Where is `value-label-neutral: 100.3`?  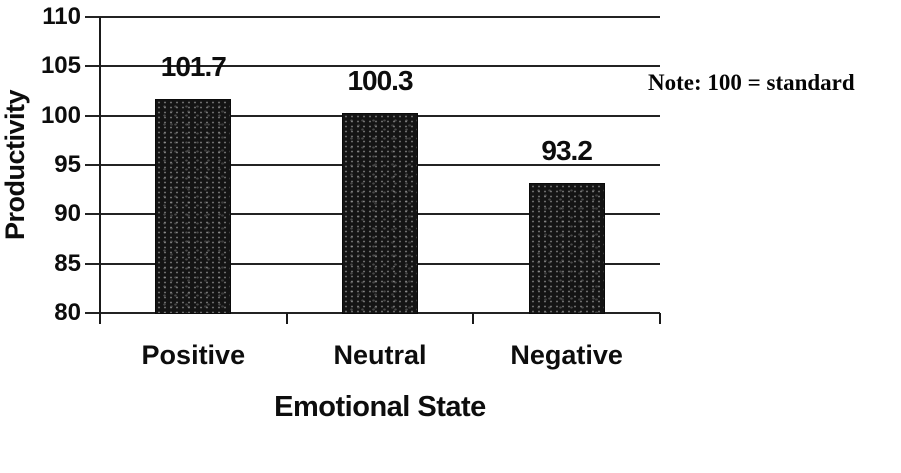 value-label-neutral: 100.3 is located at coordinates (380, 80).